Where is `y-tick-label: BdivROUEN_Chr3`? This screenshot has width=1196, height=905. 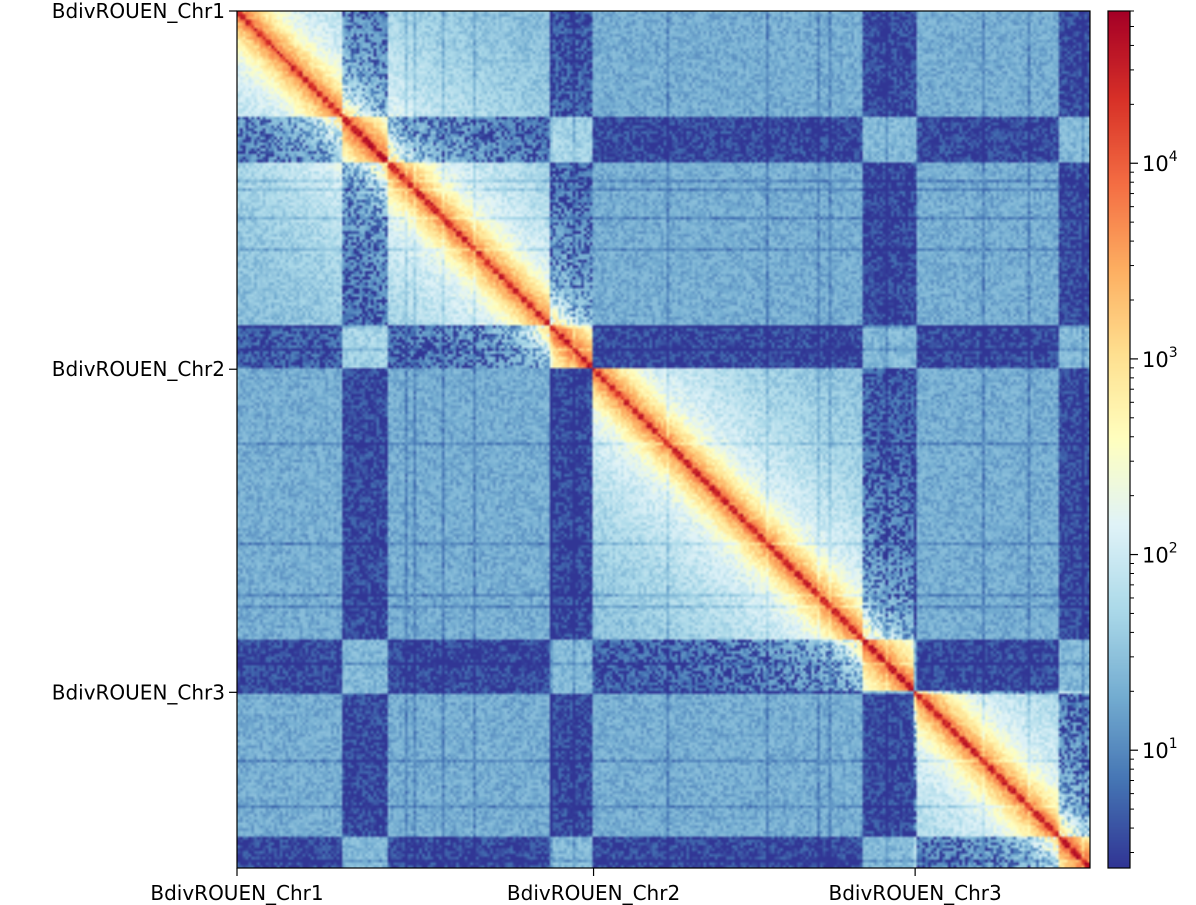 y-tick-label: BdivROUEN_Chr3 is located at coordinates (138, 692).